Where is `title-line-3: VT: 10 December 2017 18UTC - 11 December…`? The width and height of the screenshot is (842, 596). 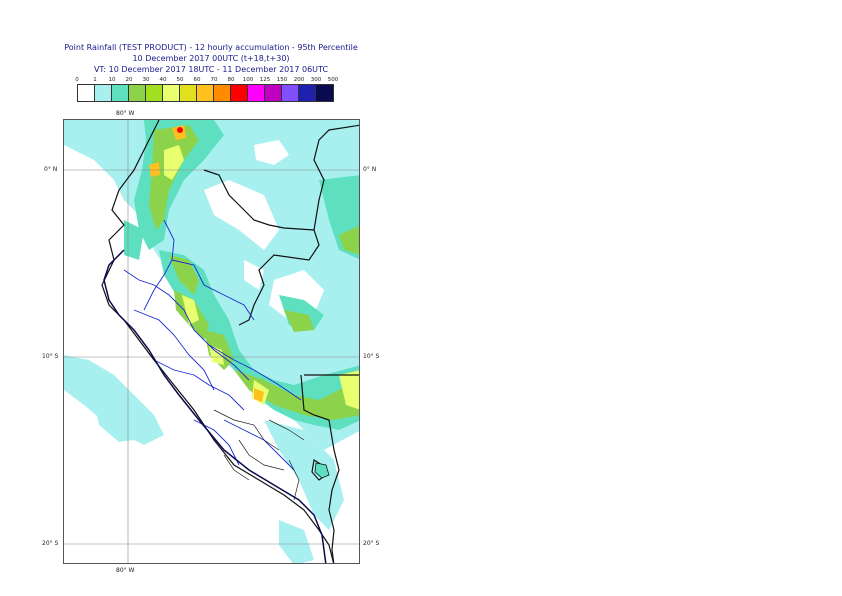 title-line-3: VT: 10 December 2017 18UTC - 11 December… is located at coordinates (211, 69).